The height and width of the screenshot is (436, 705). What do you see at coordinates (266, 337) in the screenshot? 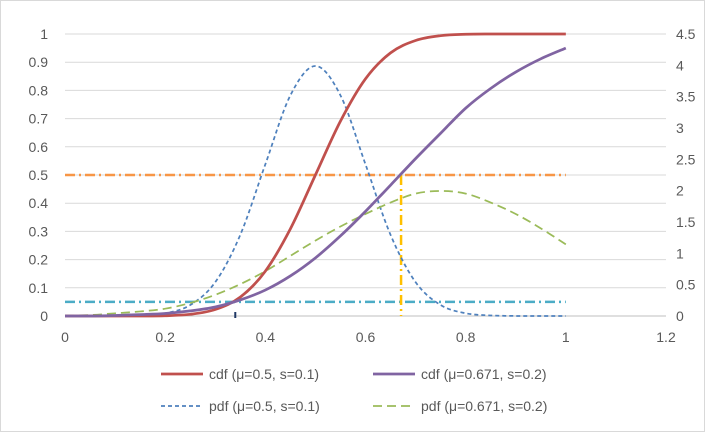
I see `x-tick-label: 0.4` at bounding box center [266, 337].